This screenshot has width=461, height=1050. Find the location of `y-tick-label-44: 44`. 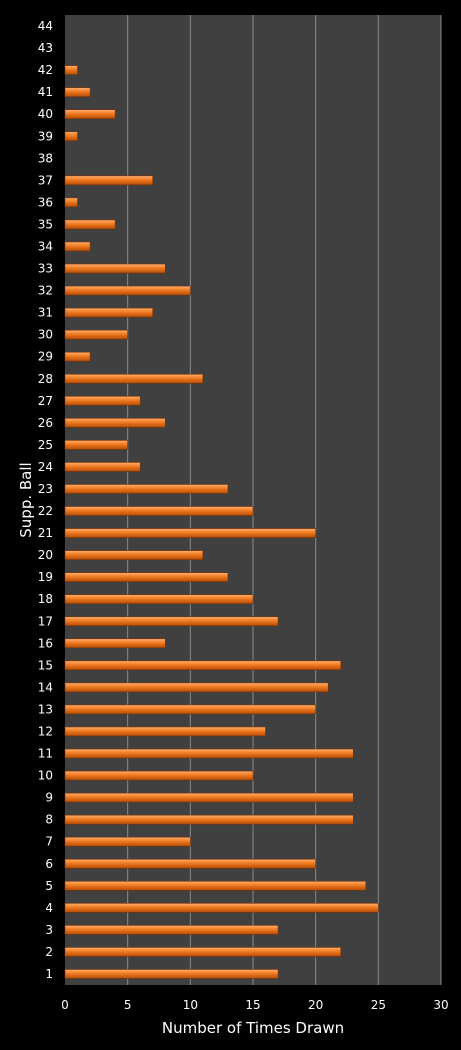

y-tick-label-44: 44 is located at coordinates (45, 26).